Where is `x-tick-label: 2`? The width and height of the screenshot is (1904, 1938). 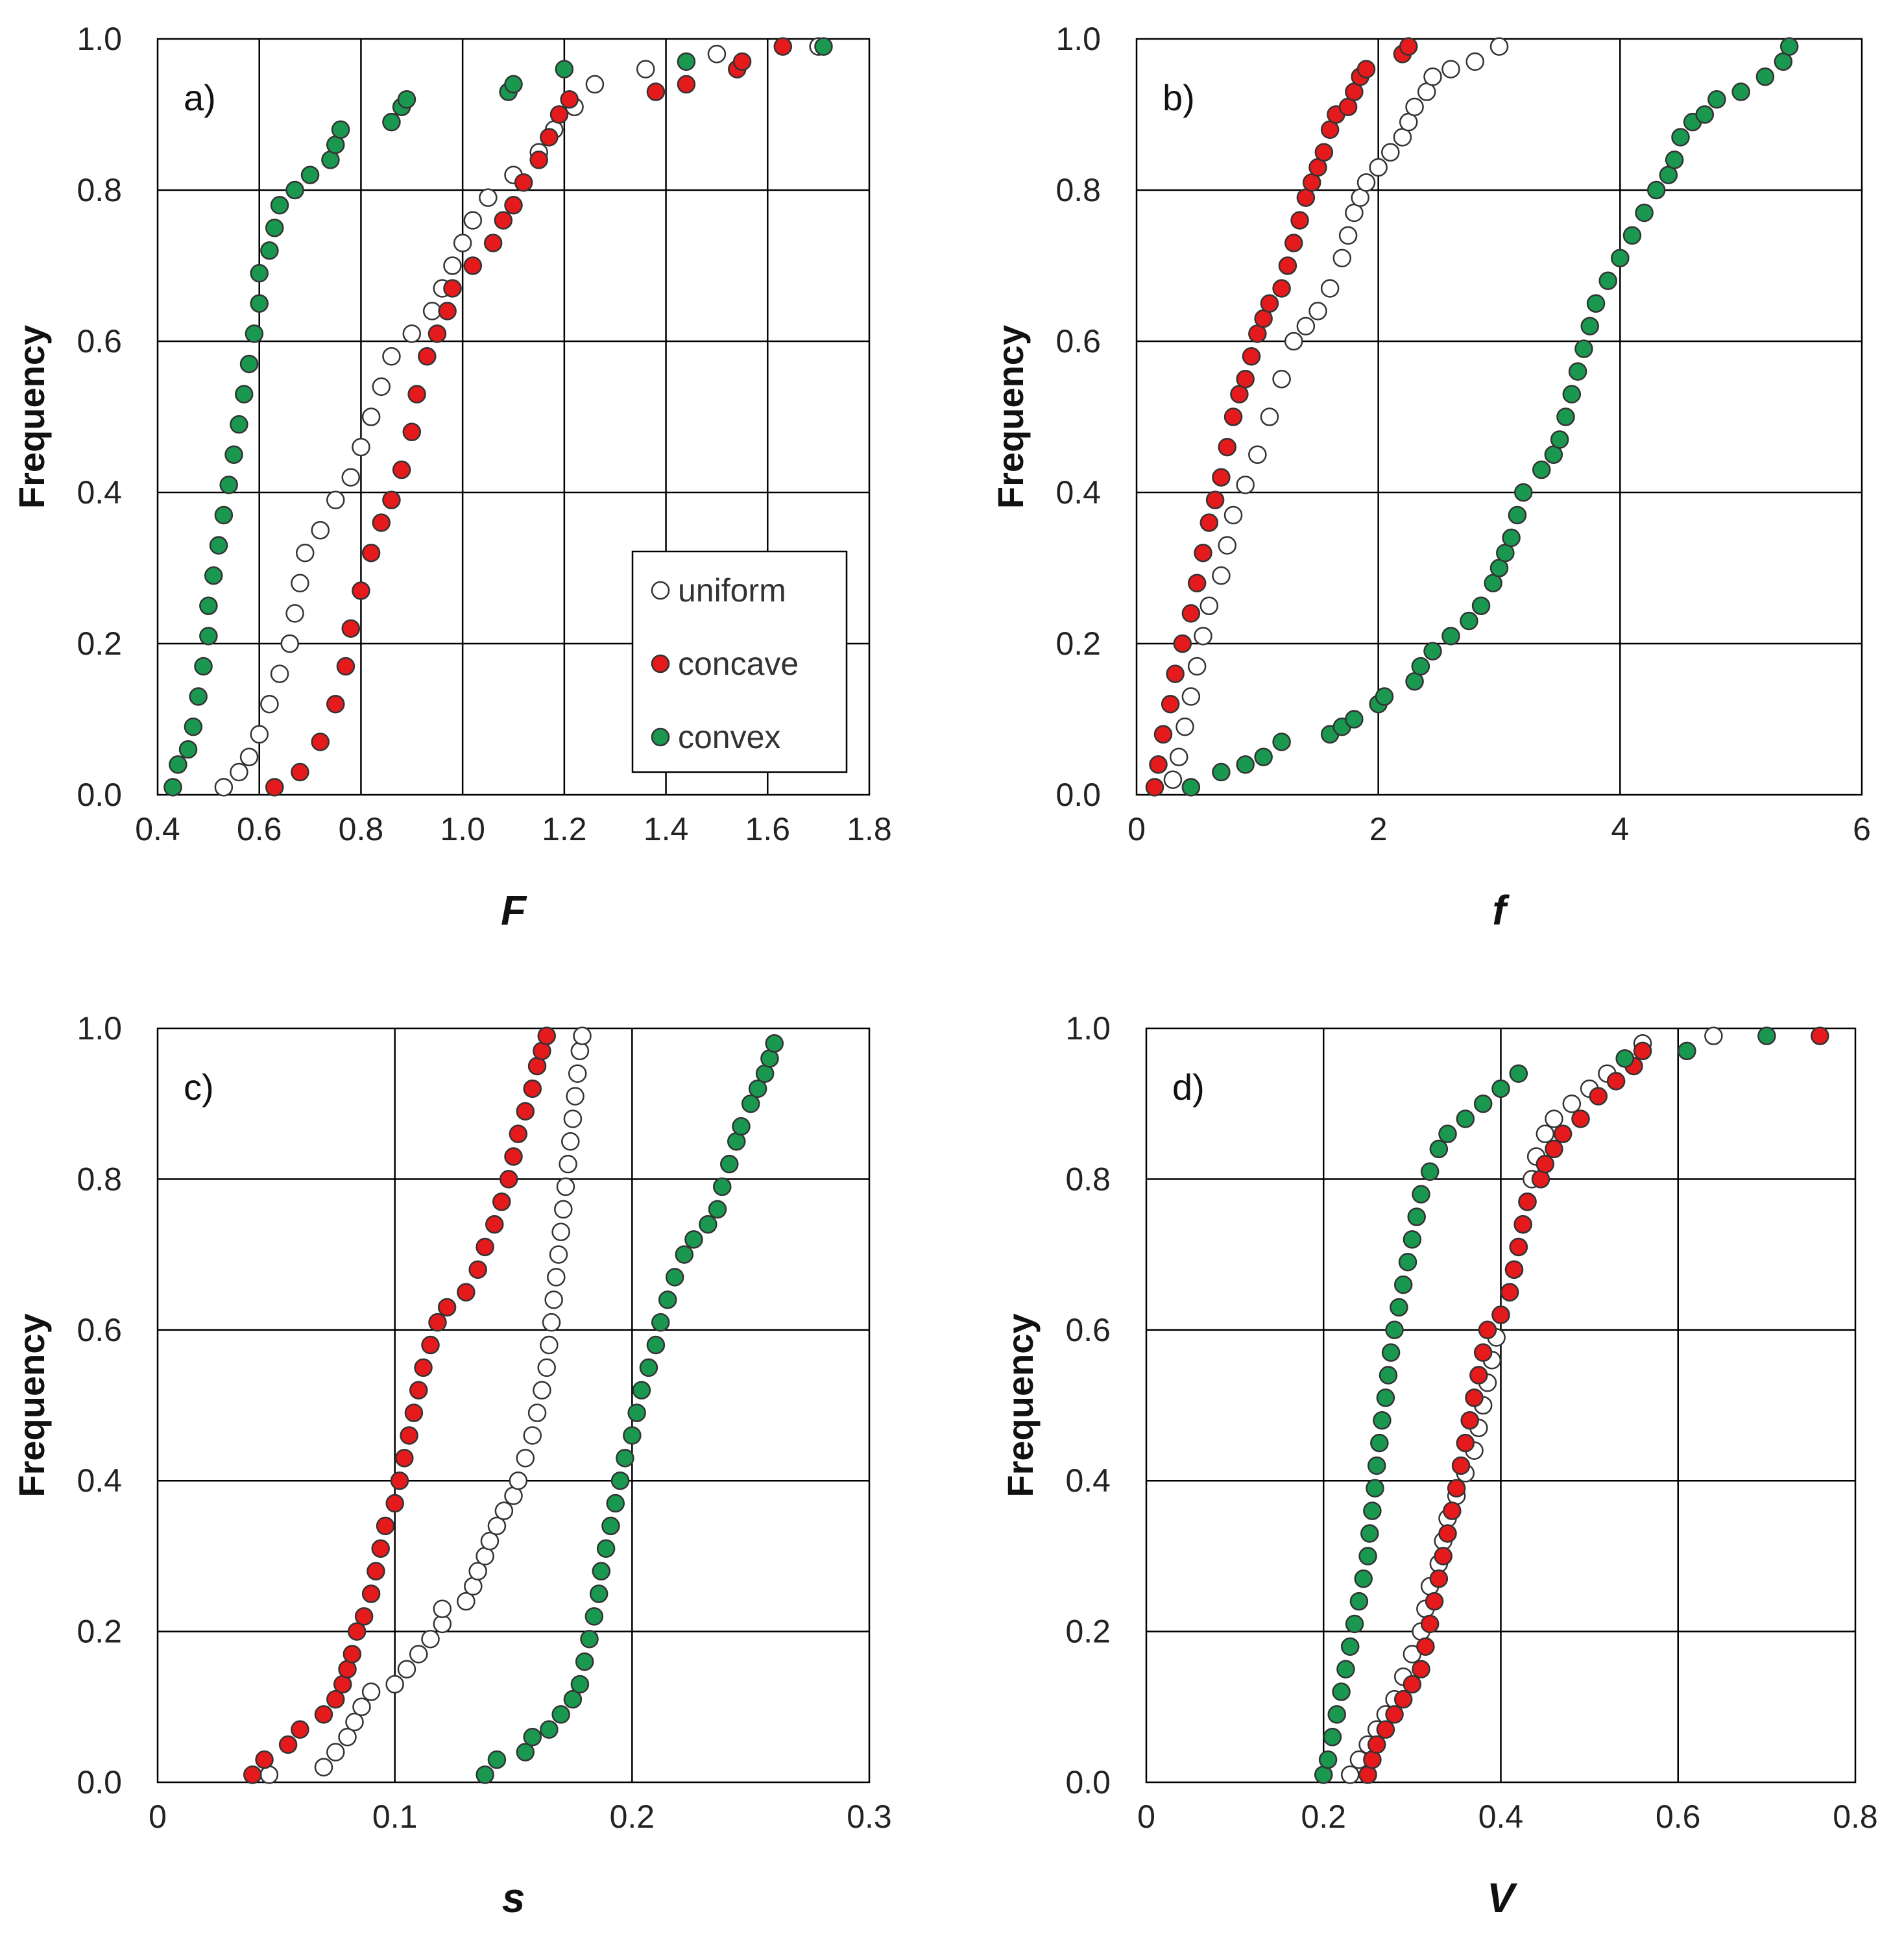
x-tick-label: 2 is located at coordinates (1378, 829).